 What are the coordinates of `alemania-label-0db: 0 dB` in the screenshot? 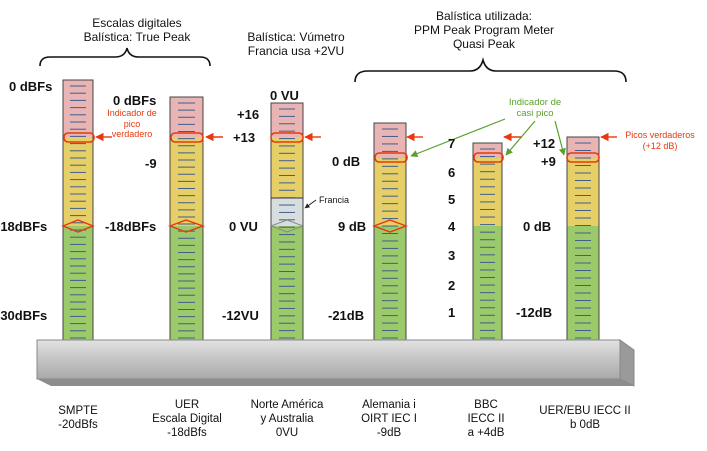 It's located at (346, 161).